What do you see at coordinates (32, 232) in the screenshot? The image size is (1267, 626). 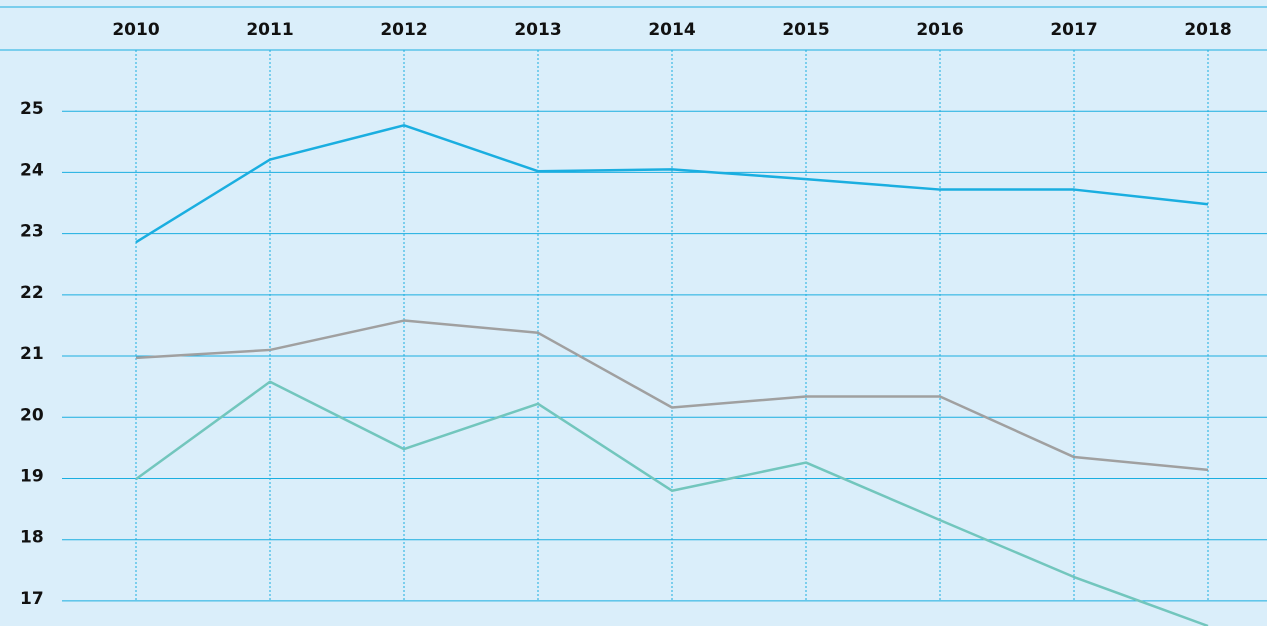 I see `y-tick-label: 23` at bounding box center [32, 232].